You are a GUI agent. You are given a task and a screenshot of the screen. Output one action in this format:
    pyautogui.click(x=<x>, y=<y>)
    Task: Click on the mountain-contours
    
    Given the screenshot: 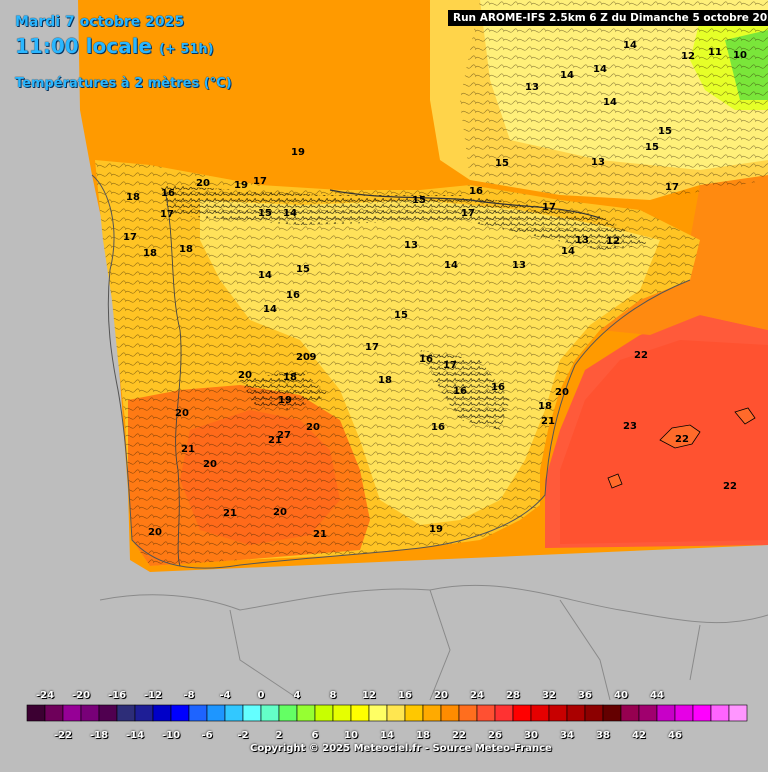 What is the action you would take?
    pyautogui.click(x=405, y=217)
    